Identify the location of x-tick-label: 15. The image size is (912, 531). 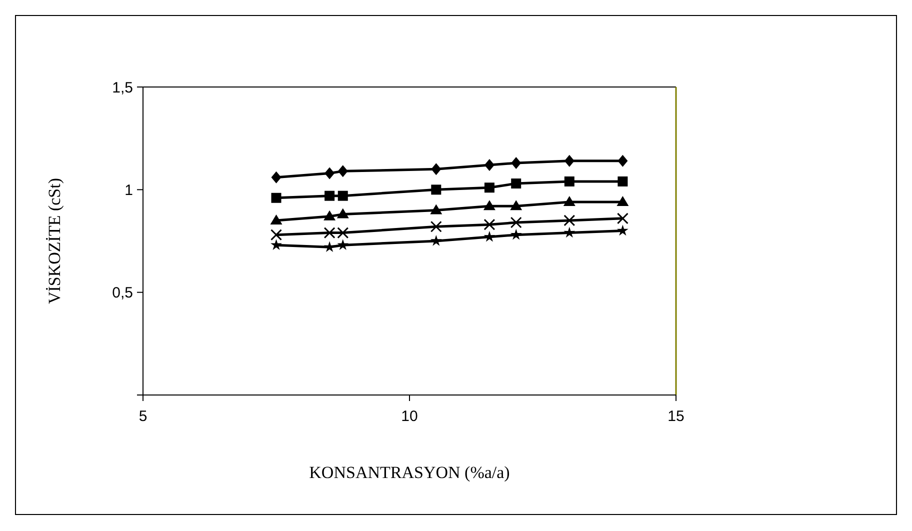
(676, 416).